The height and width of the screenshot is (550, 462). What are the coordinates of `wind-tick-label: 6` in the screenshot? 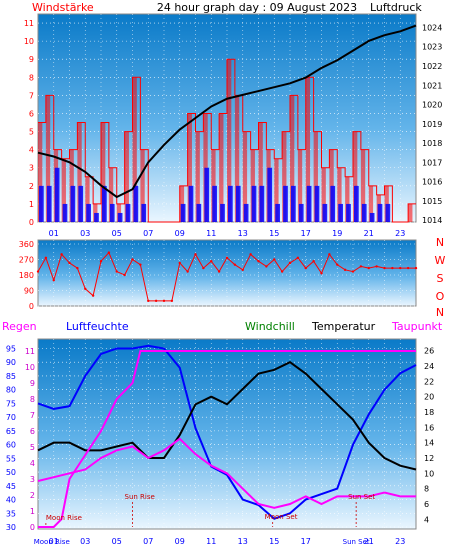 It's located at (31, 113).